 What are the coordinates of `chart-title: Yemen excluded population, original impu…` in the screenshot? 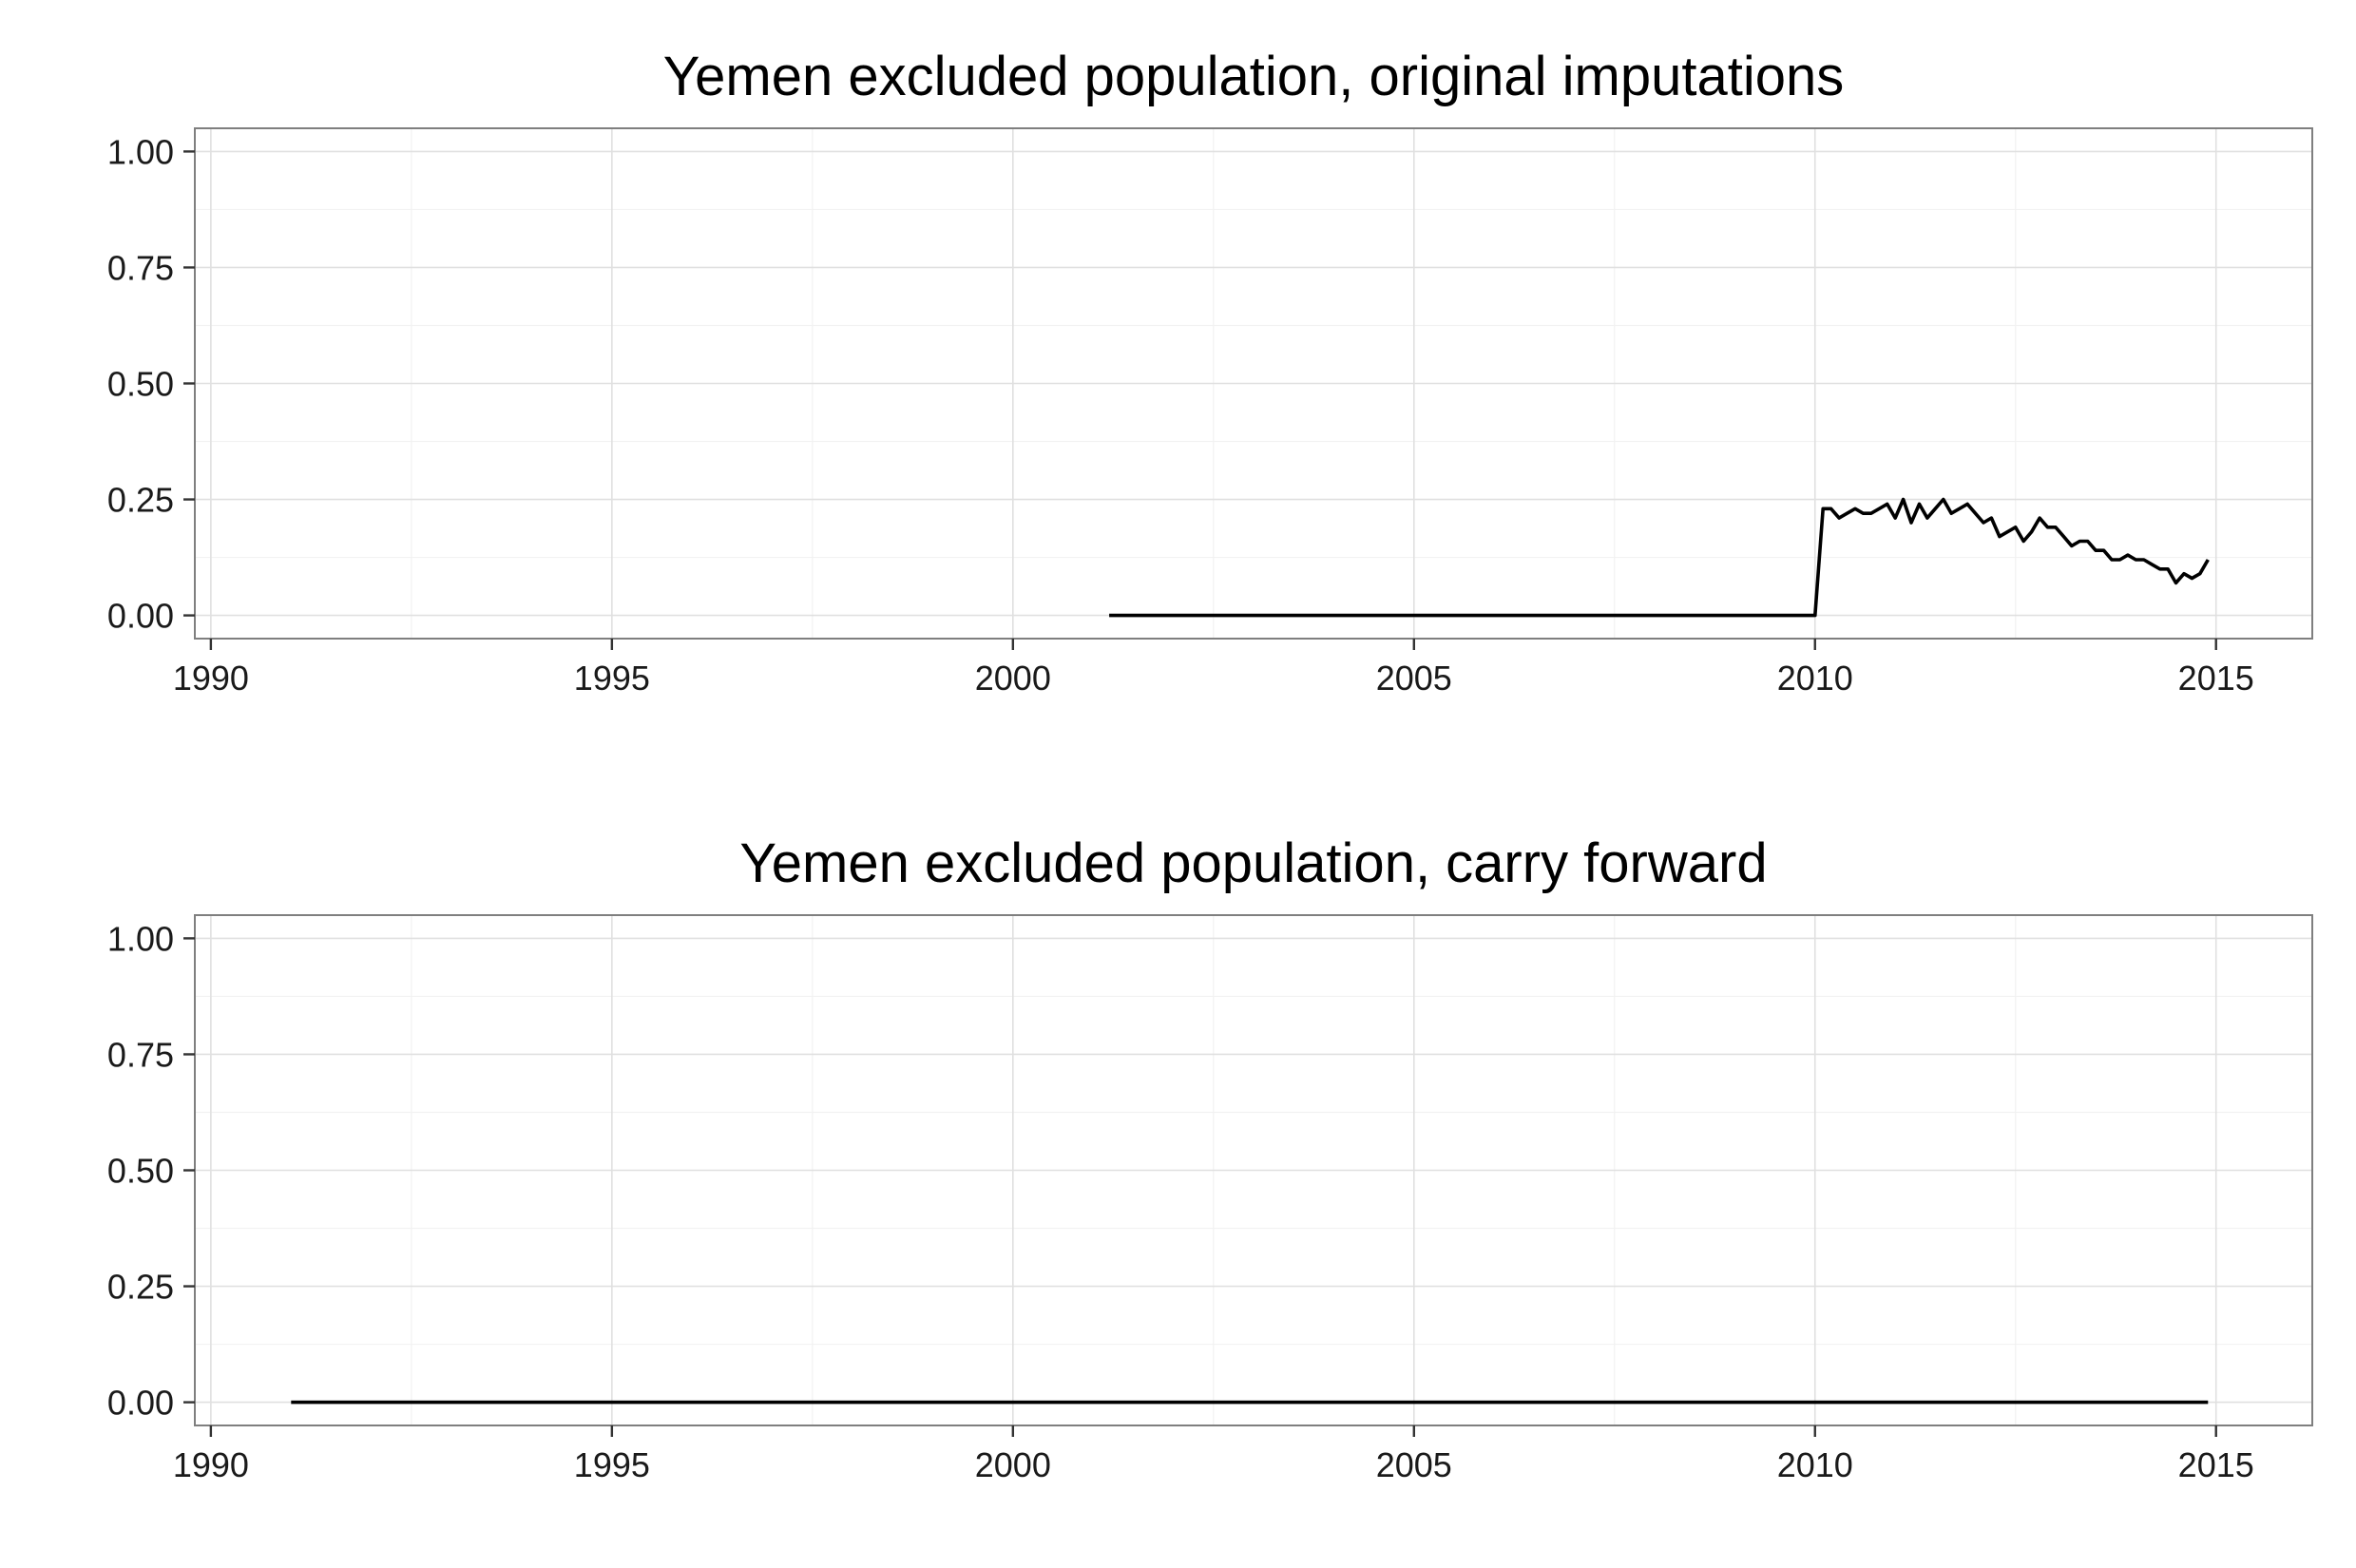 It's located at (1253, 77).